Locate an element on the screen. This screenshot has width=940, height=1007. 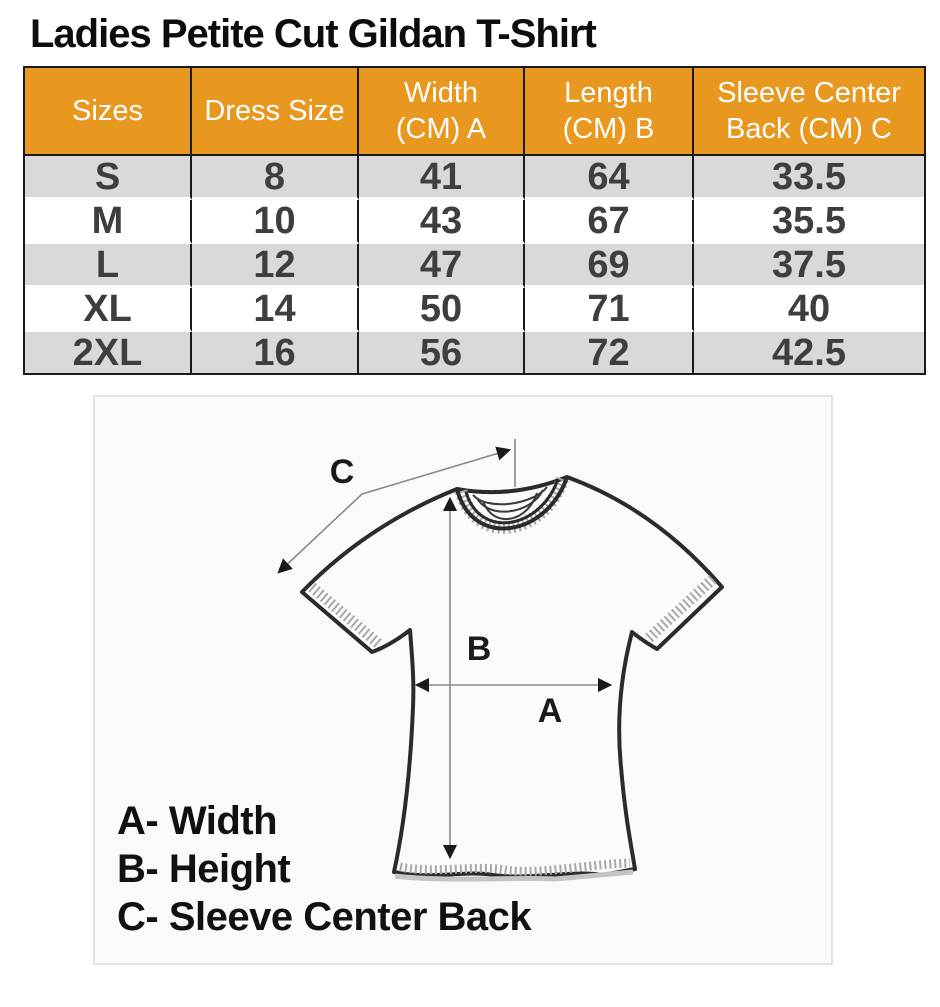
header-line: (CM) B is located at coordinates (608, 129).